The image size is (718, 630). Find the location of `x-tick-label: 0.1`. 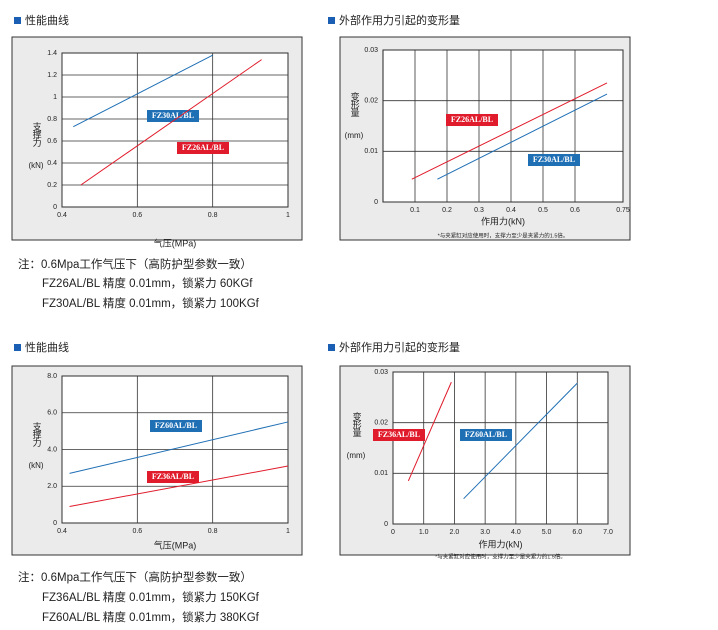

x-tick-label: 0.1 is located at coordinates (415, 210).